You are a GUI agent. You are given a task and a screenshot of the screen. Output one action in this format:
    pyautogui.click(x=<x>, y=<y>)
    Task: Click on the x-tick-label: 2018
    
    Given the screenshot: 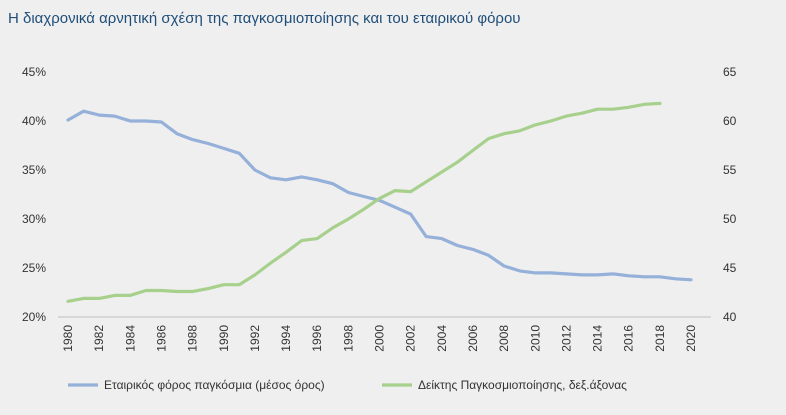 What is the action you would take?
    pyautogui.click(x=660, y=338)
    